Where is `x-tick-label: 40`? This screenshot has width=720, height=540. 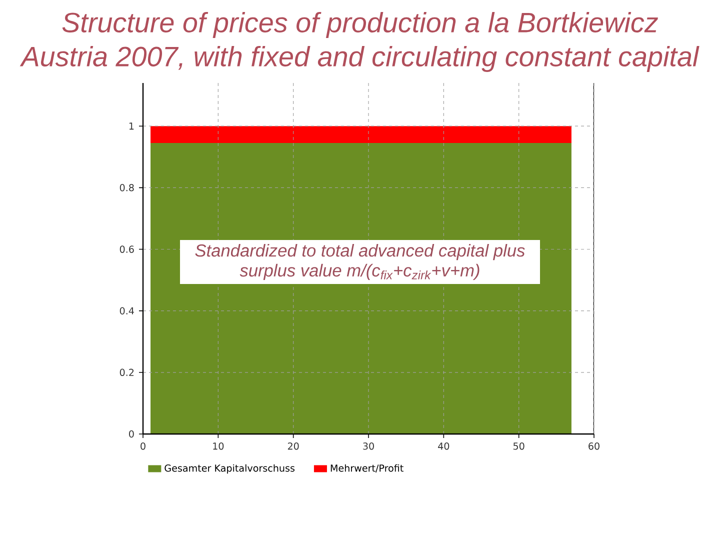 x-tick-label: 40 is located at coordinates (444, 446).